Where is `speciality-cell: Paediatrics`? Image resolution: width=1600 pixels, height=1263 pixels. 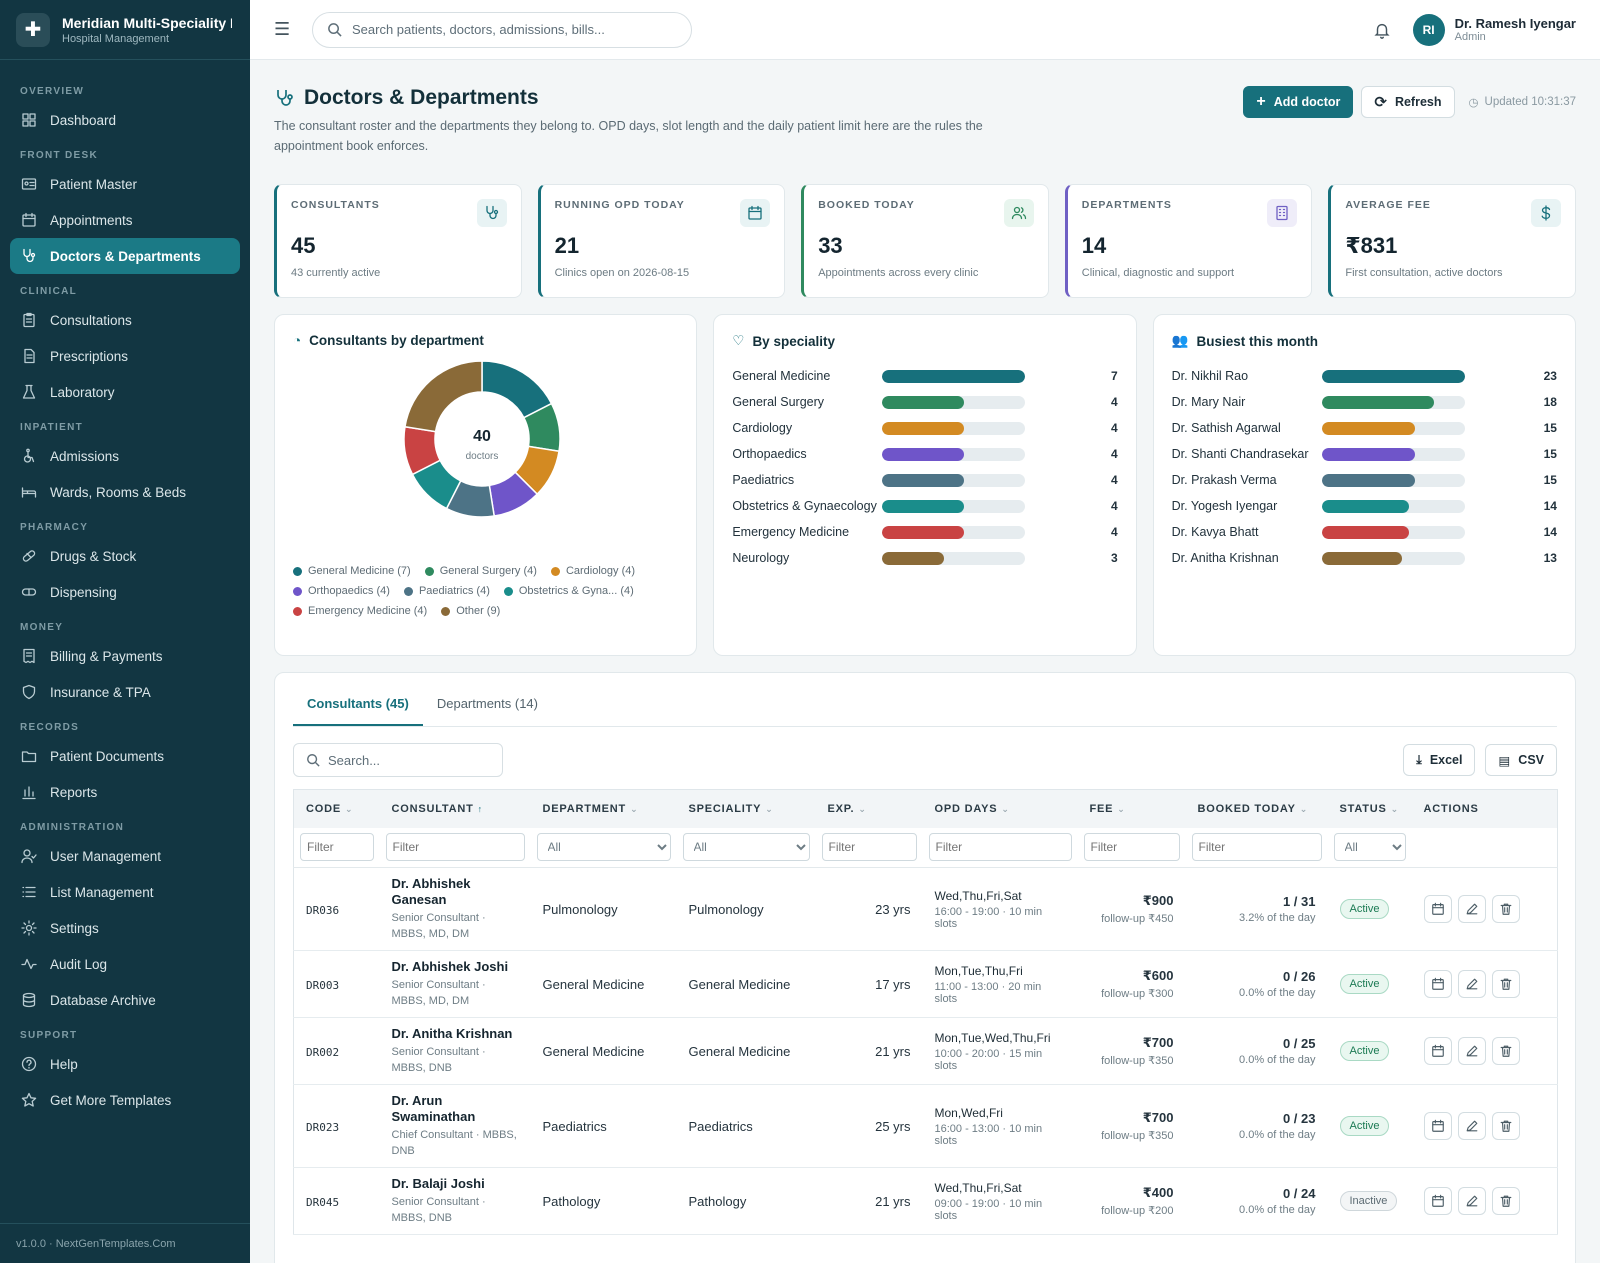 speciality-cell: Paediatrics is located at coordinates (746, 1126).